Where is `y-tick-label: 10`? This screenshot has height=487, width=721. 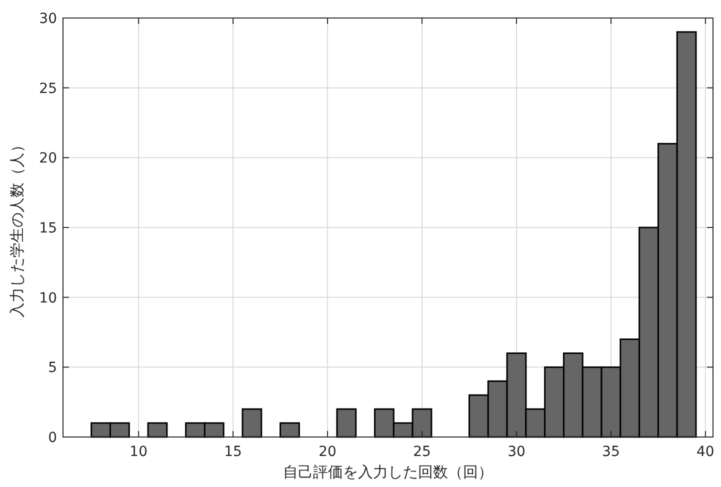
y-tick-label: 10 is located at coordinates (48, 298).